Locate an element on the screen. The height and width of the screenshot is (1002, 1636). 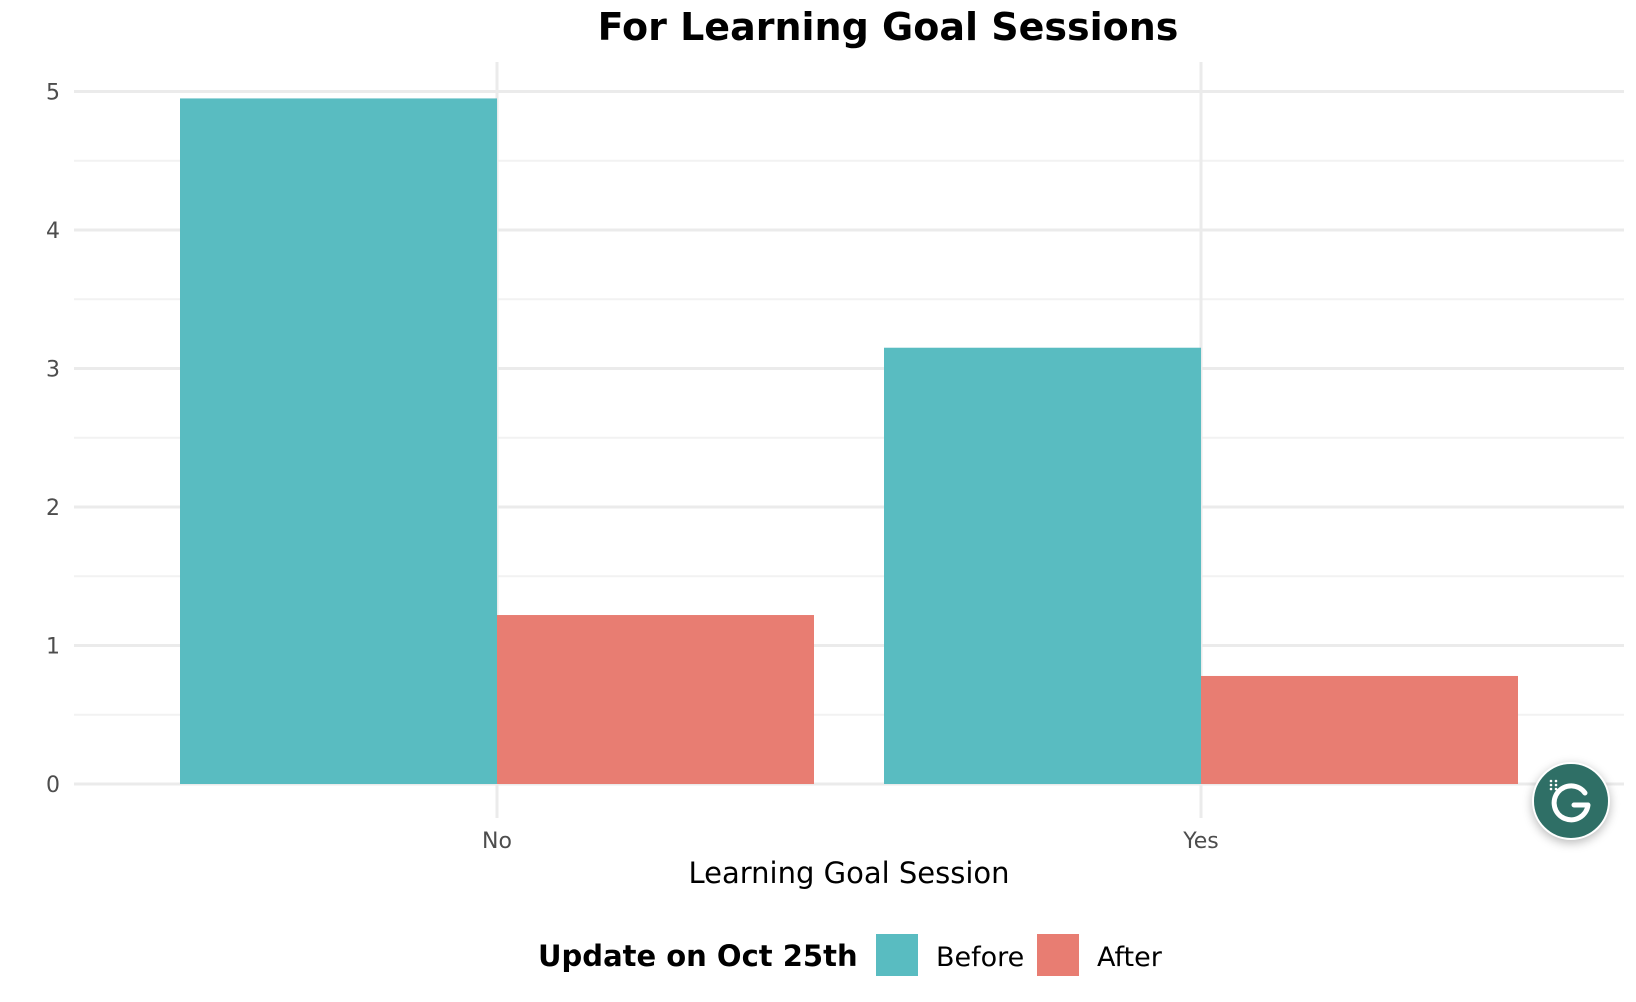
legend-items: Before After is located at coordinates (1019, 955).